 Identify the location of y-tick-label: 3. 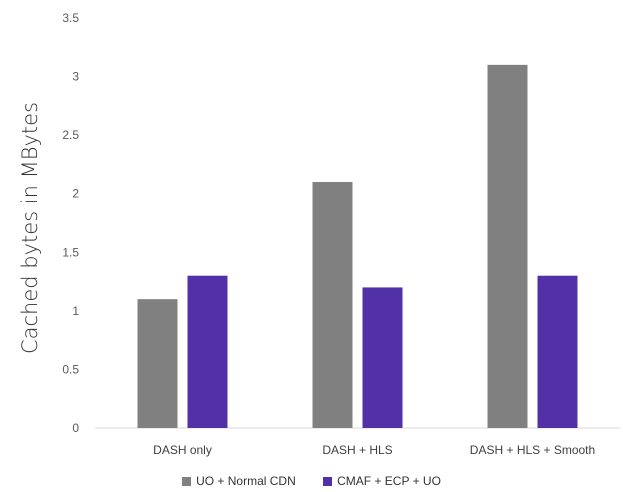
(75, 77).